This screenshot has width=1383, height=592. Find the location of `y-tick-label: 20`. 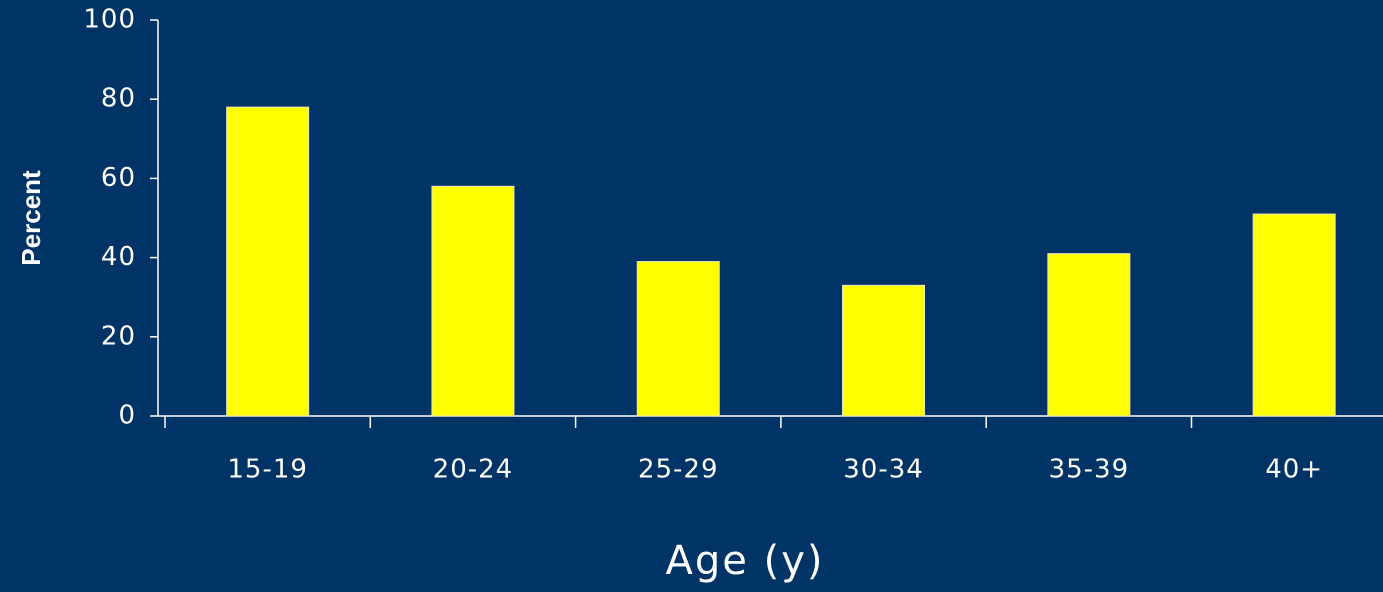

y-tick-label: 20 is located at coordinates (118, 336).